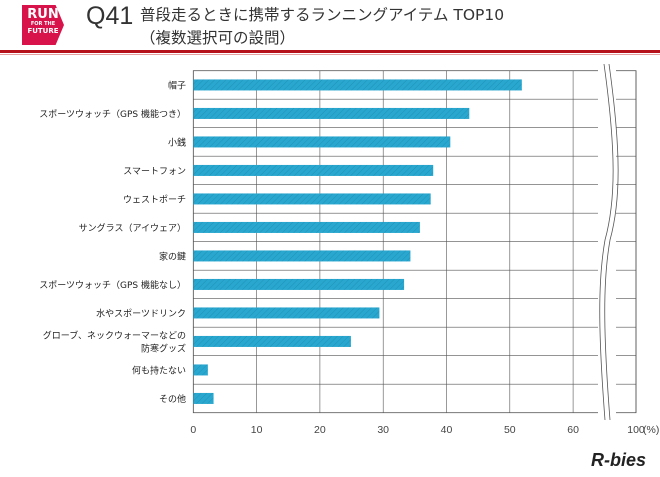  Describe the element at coordinates (651, 430) in the screenshot. I see `x-unit-label: (%)` at that location.